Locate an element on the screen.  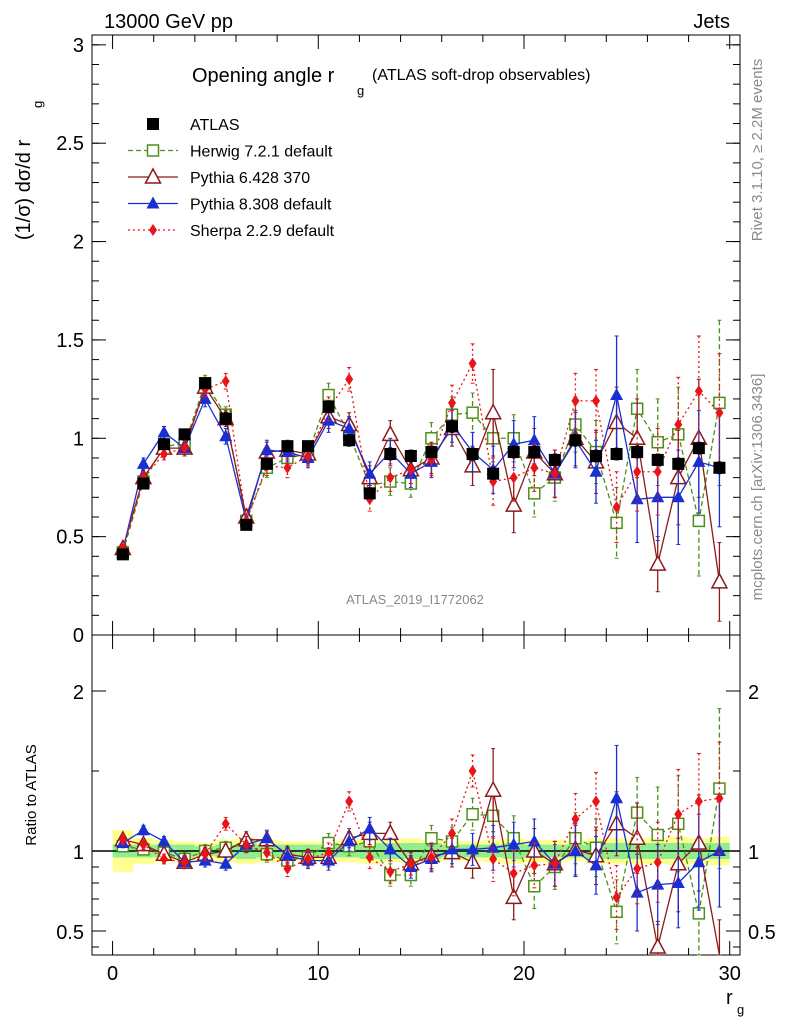
upper-ytick-label: 1 is located at coordinates (78, 439).